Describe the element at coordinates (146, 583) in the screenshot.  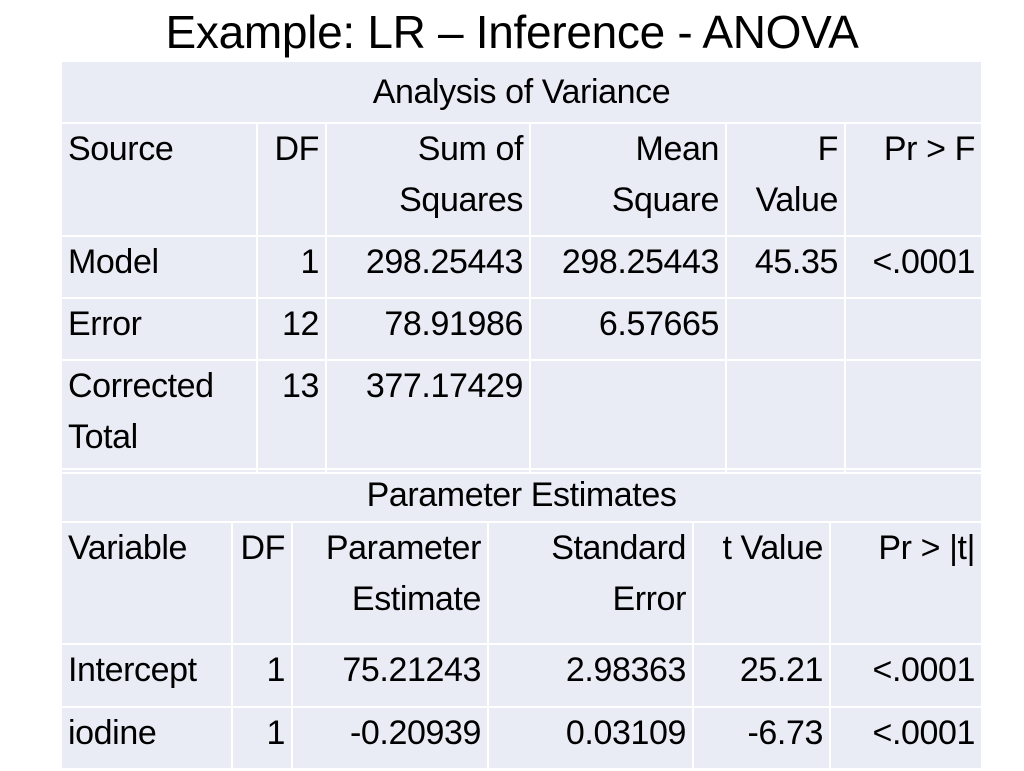
I see `params-col-variable: Variable` at that location.